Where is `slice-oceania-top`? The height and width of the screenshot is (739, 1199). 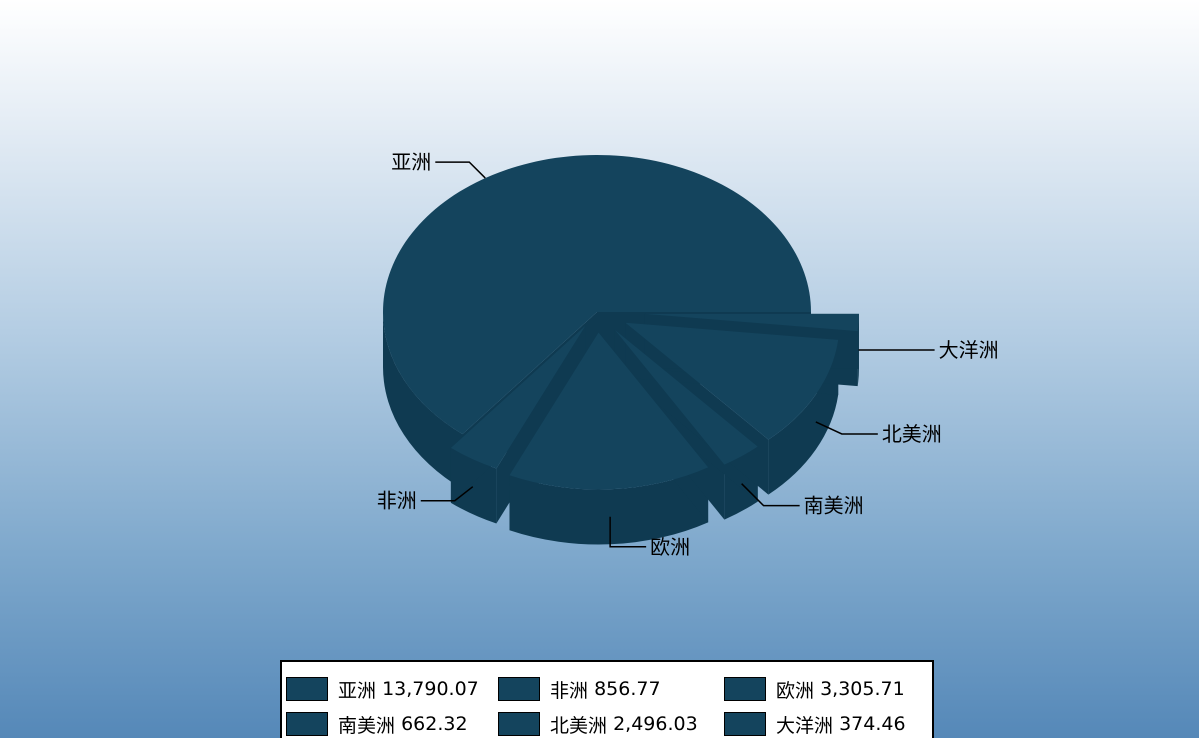 slice-oceania-top is located at coordinates (751, 322).